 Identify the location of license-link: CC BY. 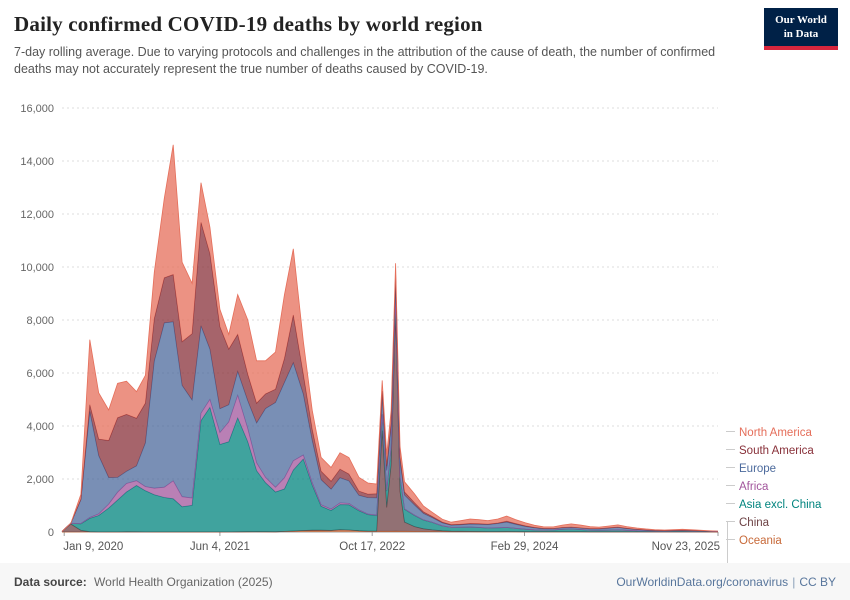
(817, 581).